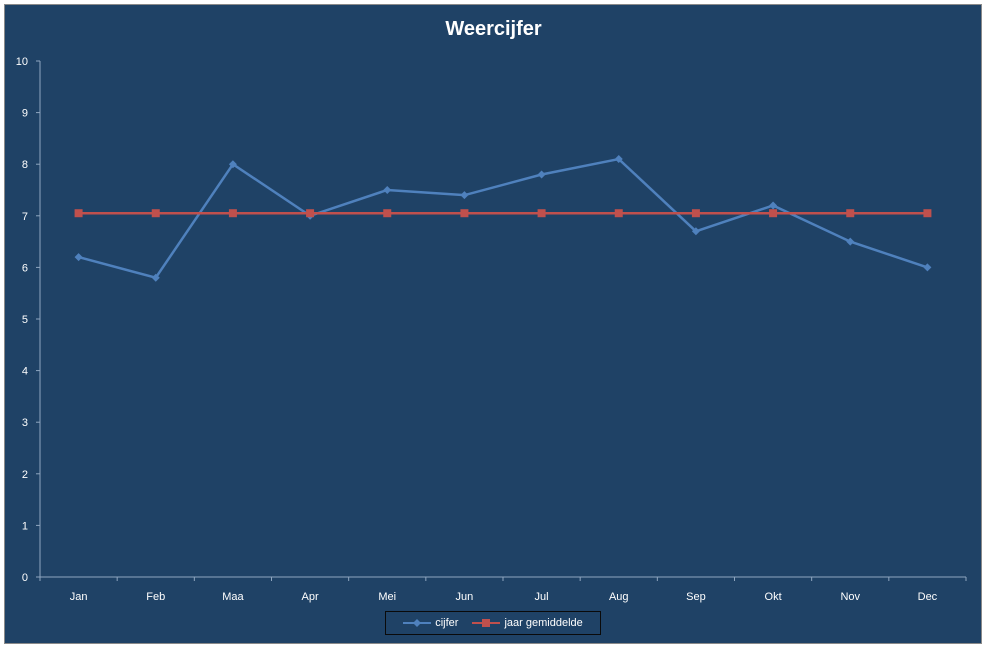  I want to click on x-tick-label: Mei, so click(387, 597).